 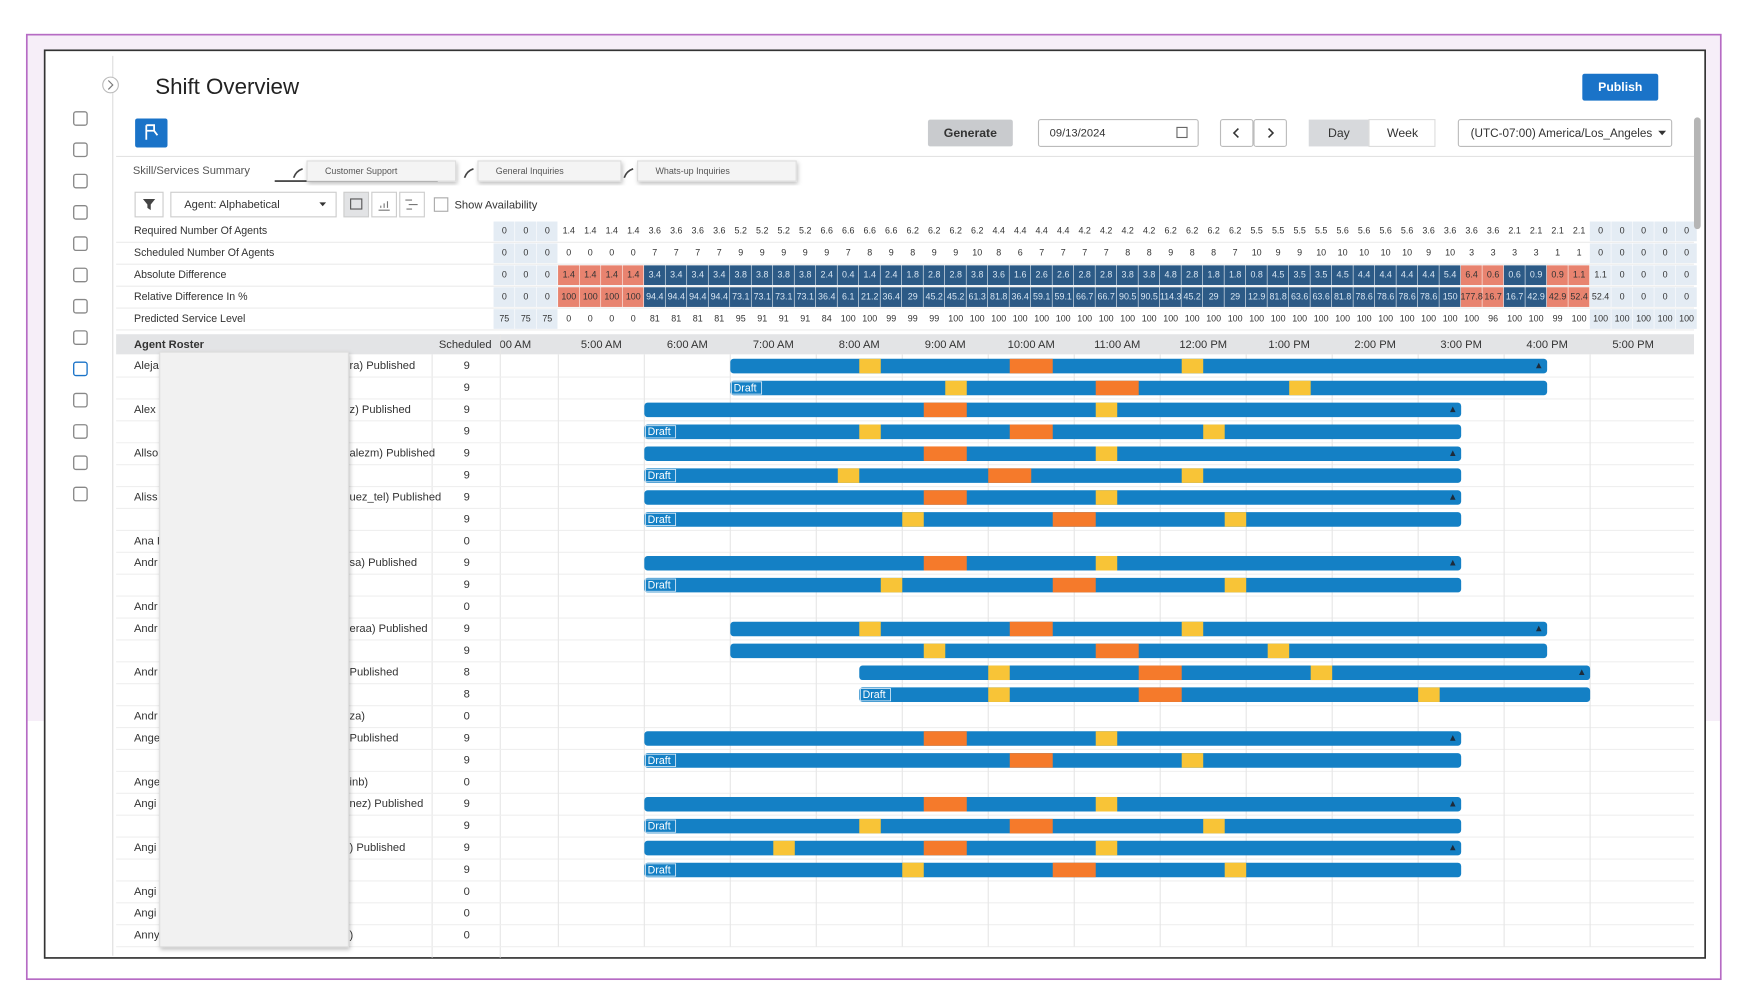 I want to click on hour-label: 1:00 PM, so click(x=1289, y=345).